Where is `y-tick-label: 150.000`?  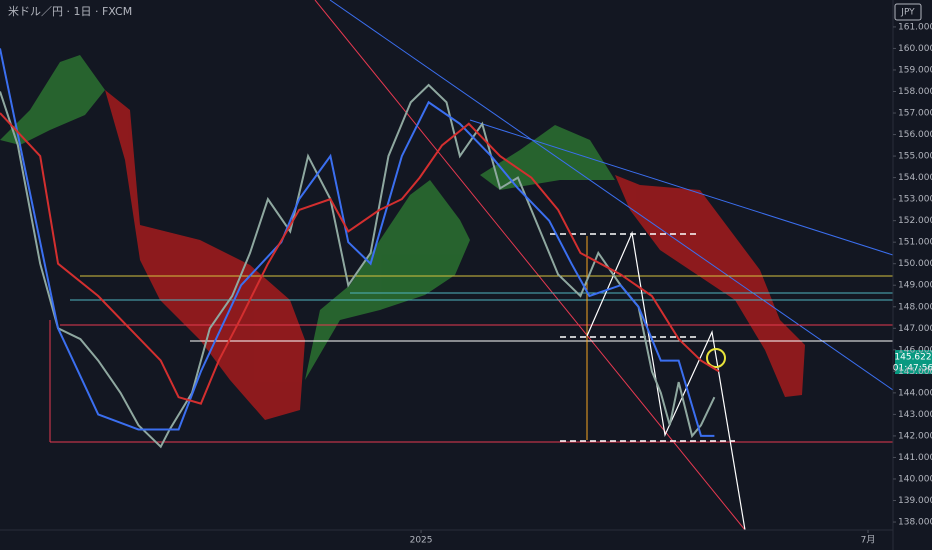 y-tick-label: 150.000 is located at coordinates (915, 264).